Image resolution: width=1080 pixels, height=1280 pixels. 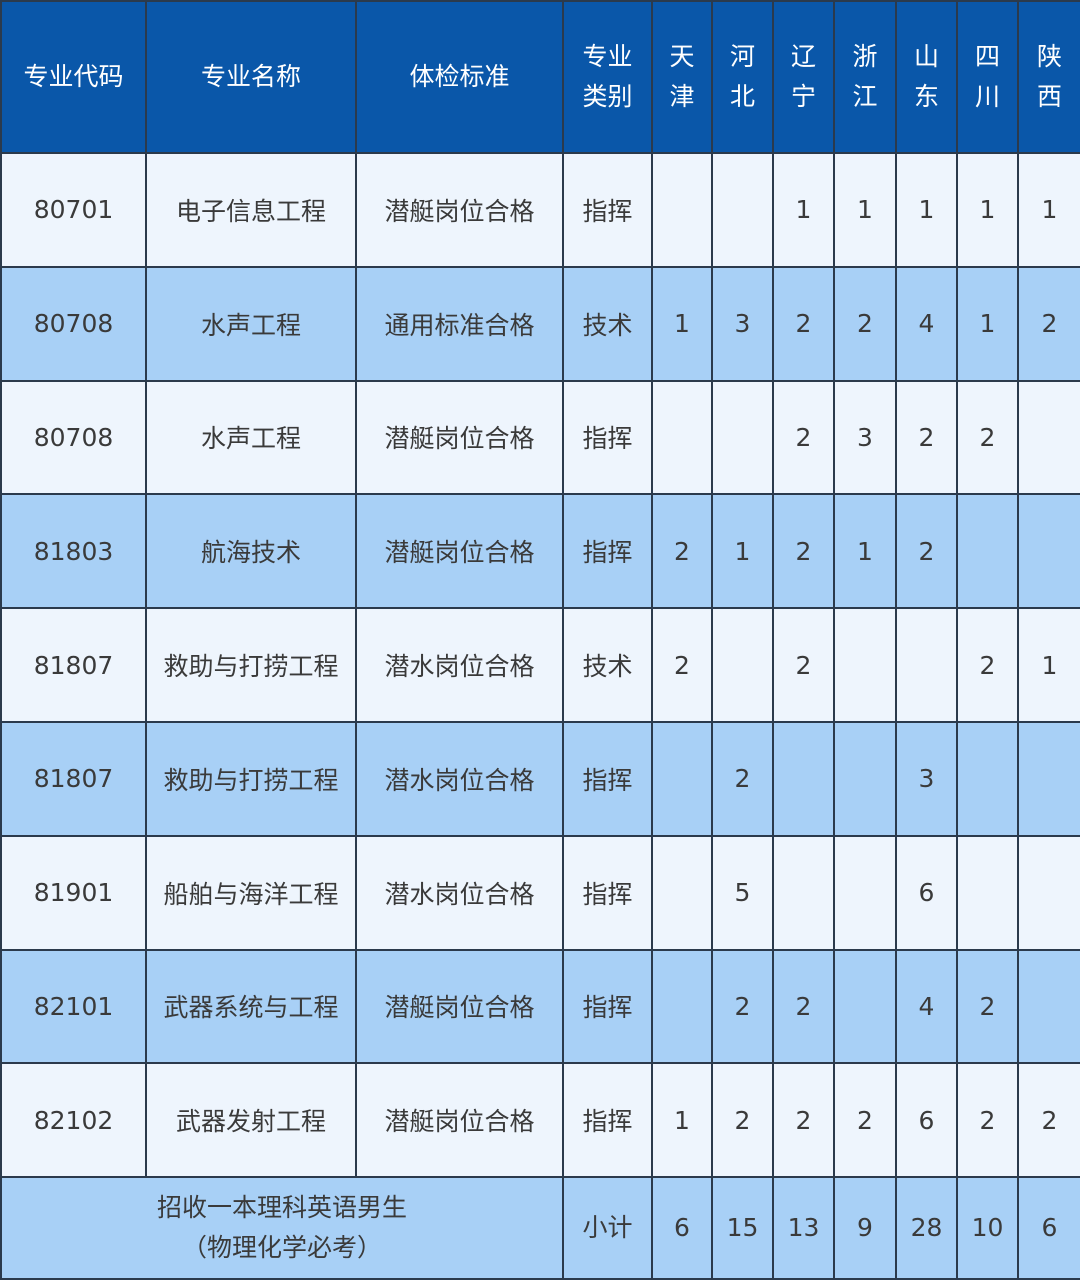 I want to click on total-count-cell: 28, so click(x=926, y=1228).